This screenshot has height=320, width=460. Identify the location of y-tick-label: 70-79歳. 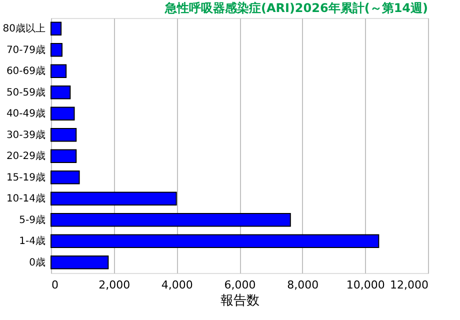
(26, 50).